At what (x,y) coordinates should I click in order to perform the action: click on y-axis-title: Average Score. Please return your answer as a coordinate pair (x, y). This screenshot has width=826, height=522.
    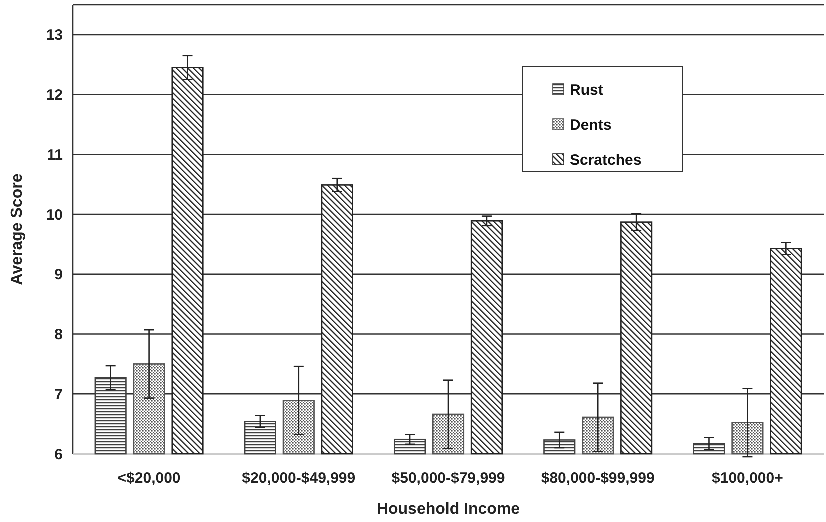
    Looking at the image, I should click on (17, 230).